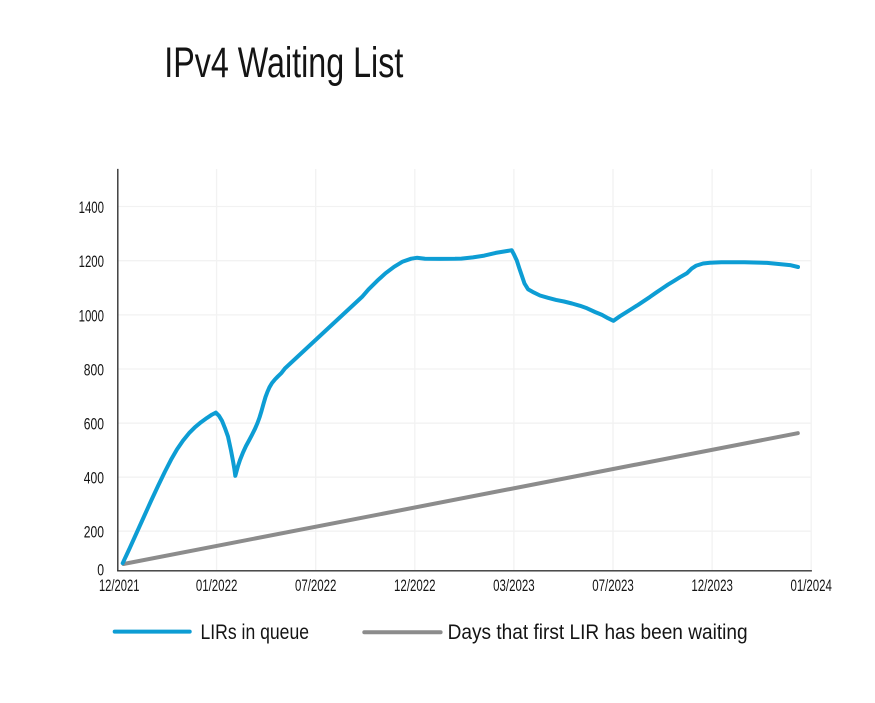  What do you see at coordinates (94, 425) in the screenshot?
I see `svg-text: 600` at bounding box center [94, 425].